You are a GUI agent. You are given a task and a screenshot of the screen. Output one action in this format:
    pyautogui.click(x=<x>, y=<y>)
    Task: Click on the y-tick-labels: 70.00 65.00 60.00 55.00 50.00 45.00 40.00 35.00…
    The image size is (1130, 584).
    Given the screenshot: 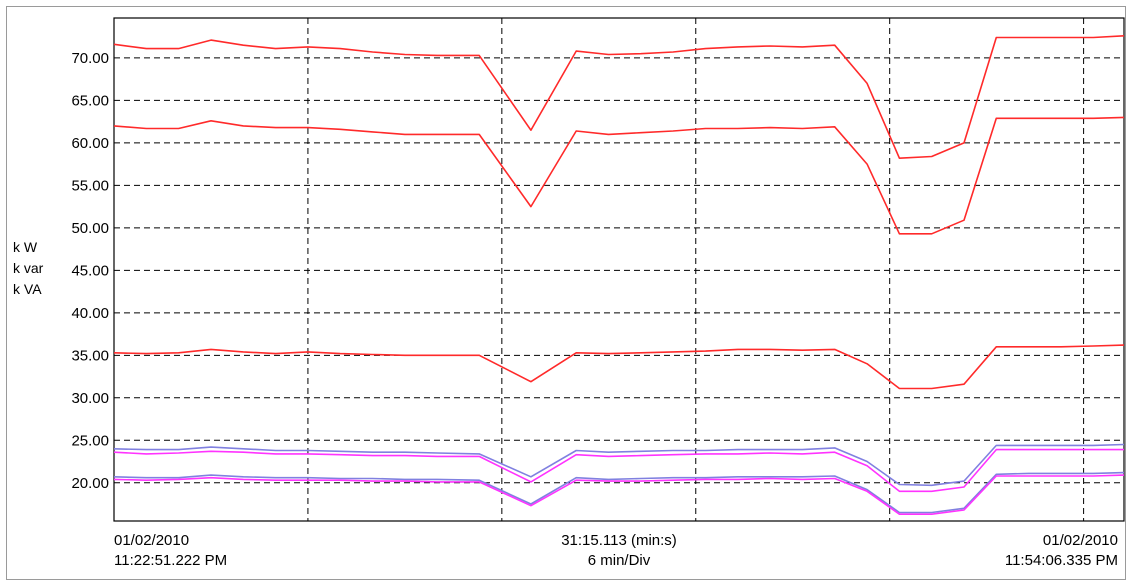 What is the action you would take?
    pyautogui.click(x=90, y=271)
    